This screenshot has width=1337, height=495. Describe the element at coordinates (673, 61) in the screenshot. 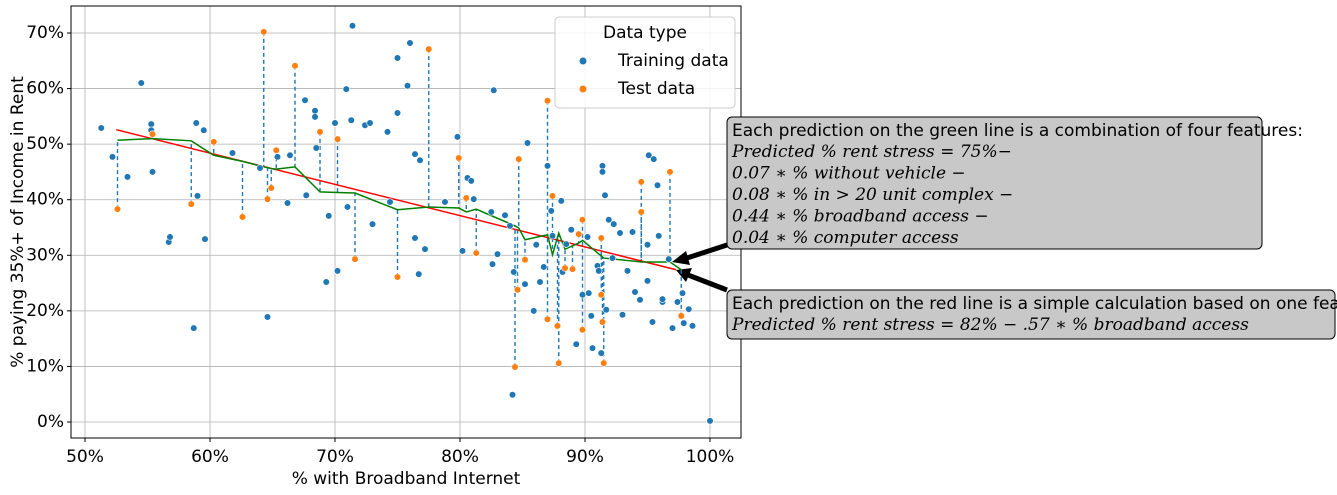

I see `legend-label: Training data` at that location.